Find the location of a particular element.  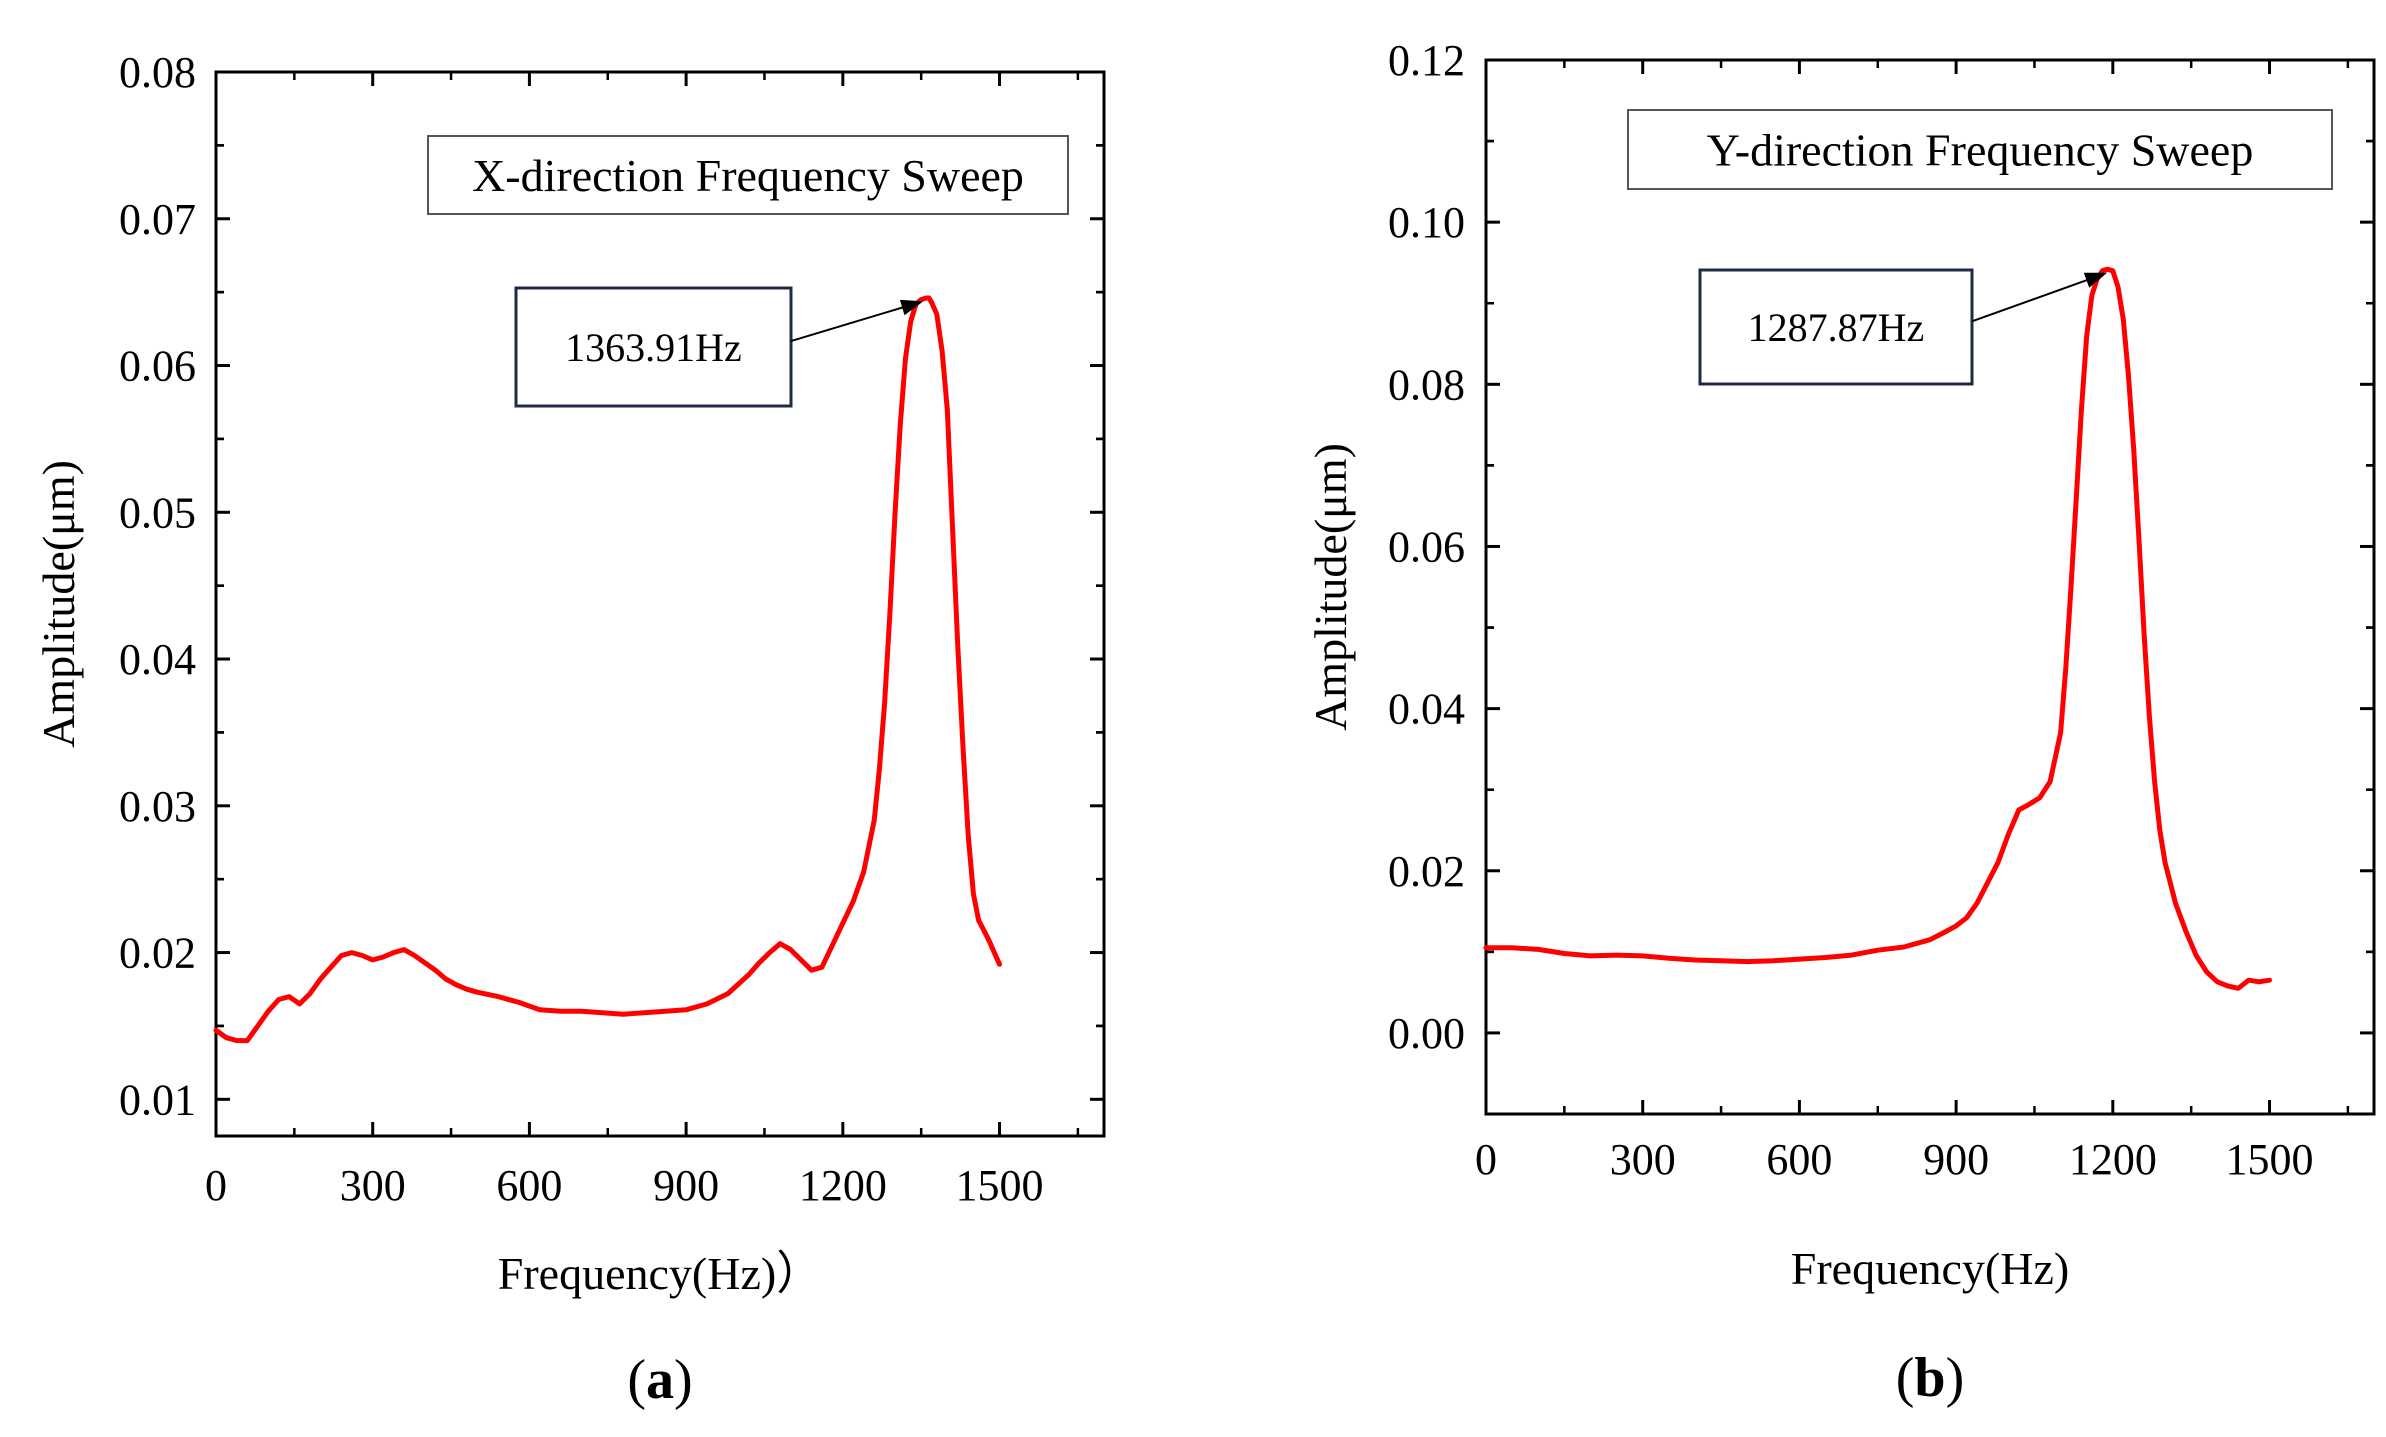

panel-label: (a) is located at coordinates (659, 1380).